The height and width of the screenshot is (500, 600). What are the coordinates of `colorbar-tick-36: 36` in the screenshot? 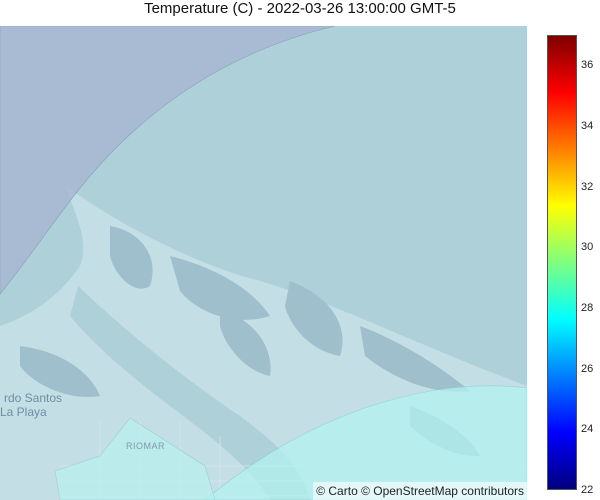 It's located at (587, 65).